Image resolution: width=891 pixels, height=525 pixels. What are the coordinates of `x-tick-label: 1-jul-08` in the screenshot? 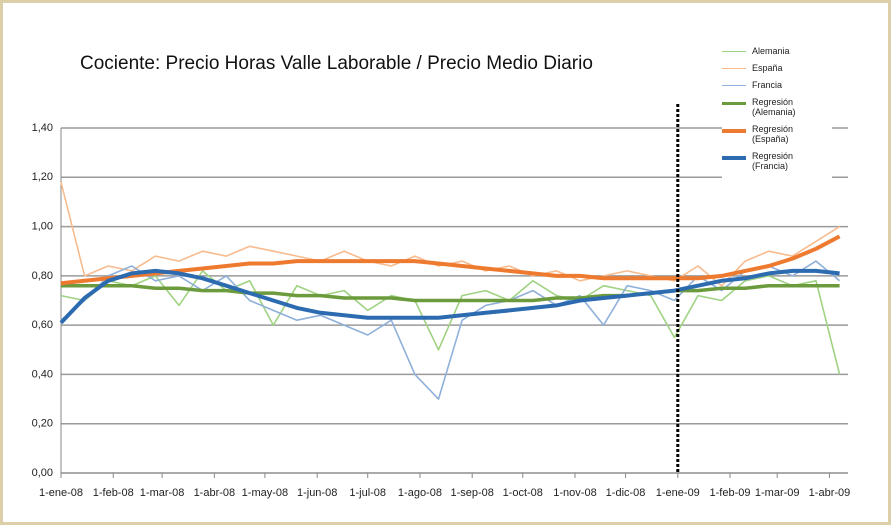 It's located at (367, 493).